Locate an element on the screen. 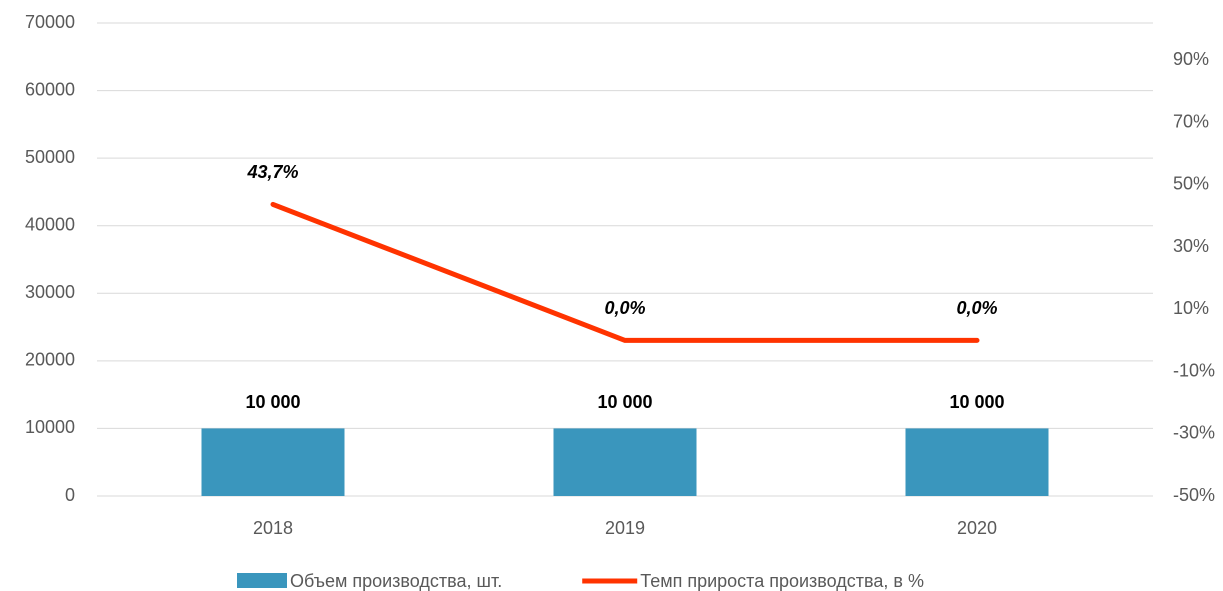 The height and width of the screenshot is (591, 1223). y-tick-label: 70000 is located at coordinates (50, 22).